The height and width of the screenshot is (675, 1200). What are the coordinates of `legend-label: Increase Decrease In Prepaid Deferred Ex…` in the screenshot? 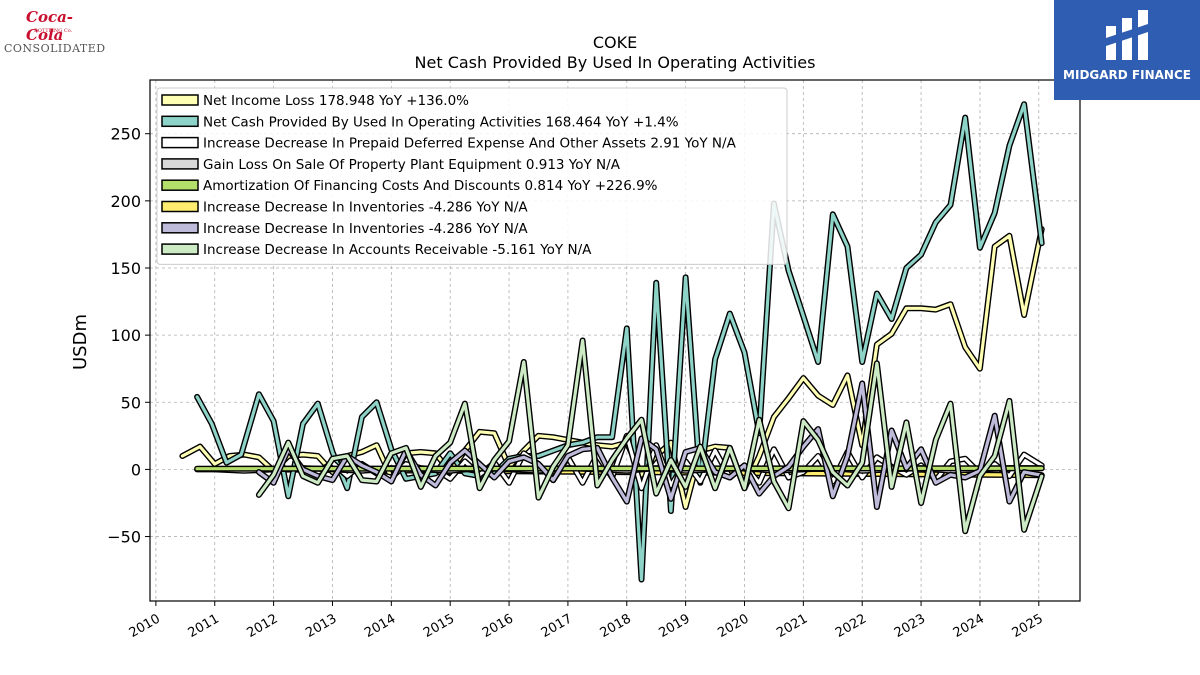 It's located at (470, 144).